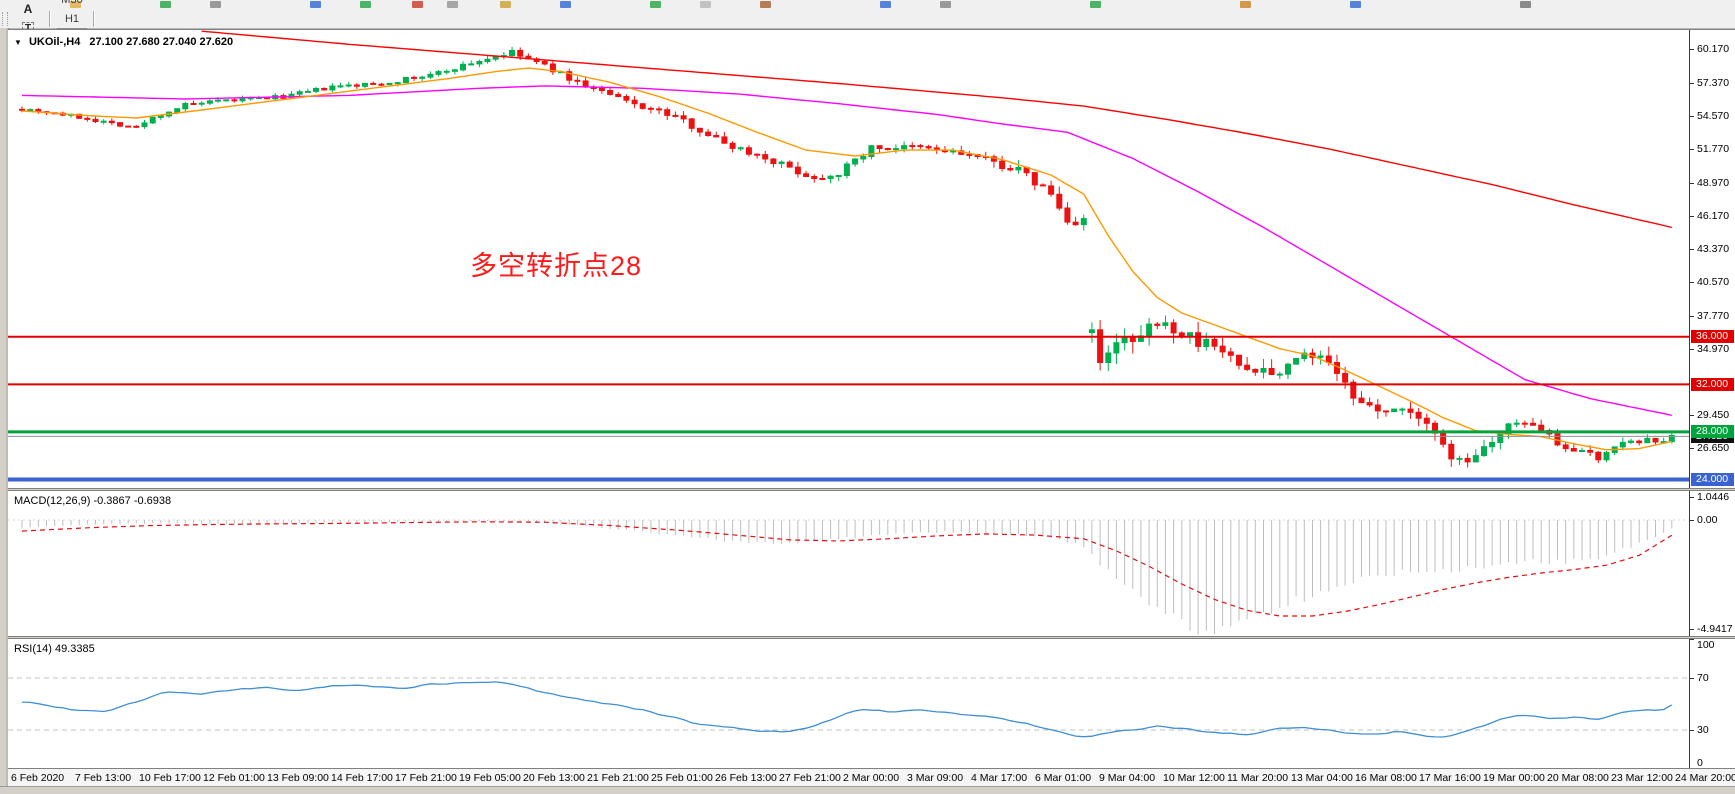 The width and height of the screenshot is (1735, 794). Describe the element at coordinates (161, 42) in the screenshot. I see `ohlc-values: 27.100 27.680 27.040 27.620` at that location.